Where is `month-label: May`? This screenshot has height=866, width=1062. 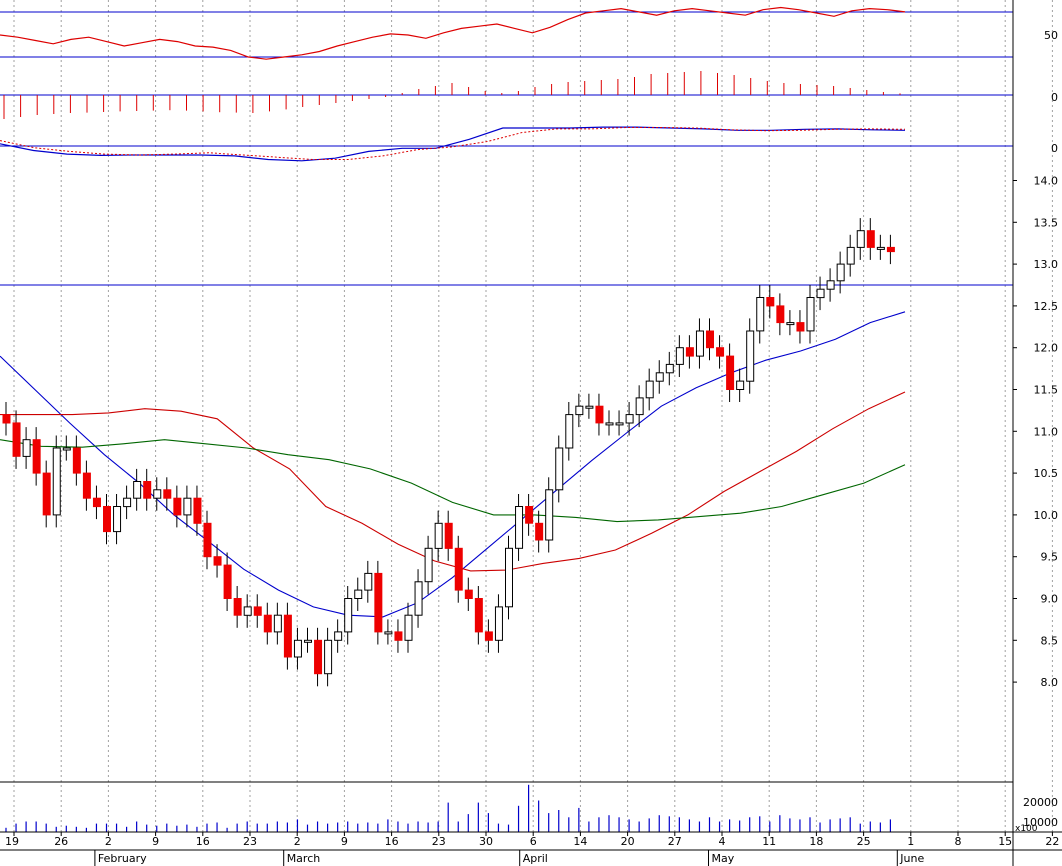 month-label: May is located at coordinates (723, 858).